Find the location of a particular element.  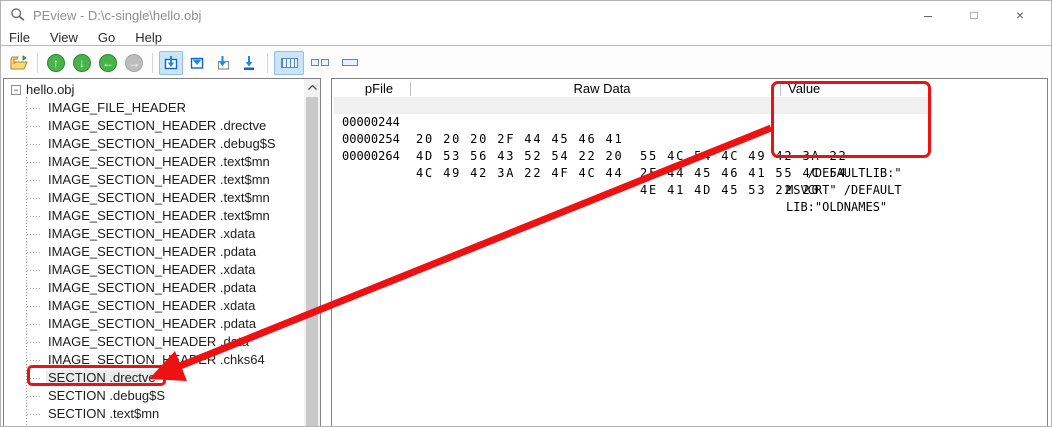

raw-bytes: 55 4C 54 4C 49 42 3A 22 is located at coordinates (744, 156).